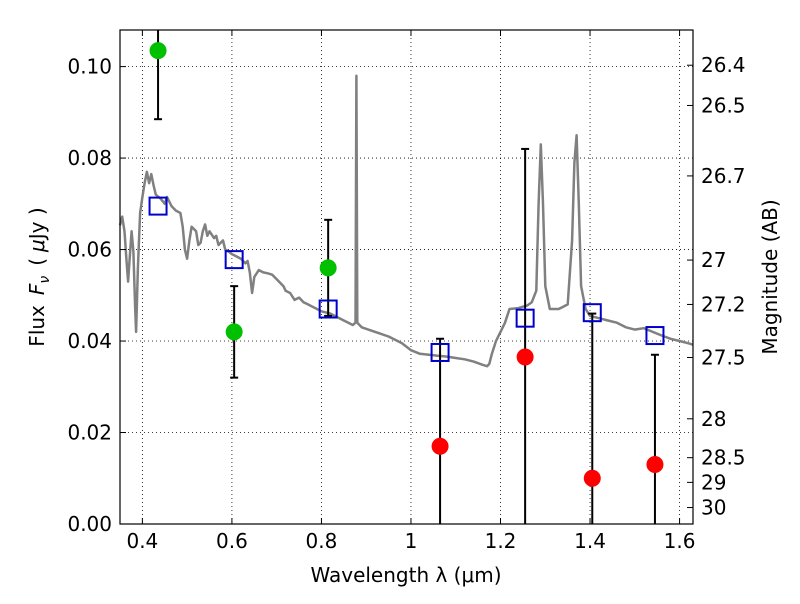  What do you see at coordinates (37, 224) in the screenshot?
I see `y-axis-label-unit: Jy )` at bounding box center [37, 224].